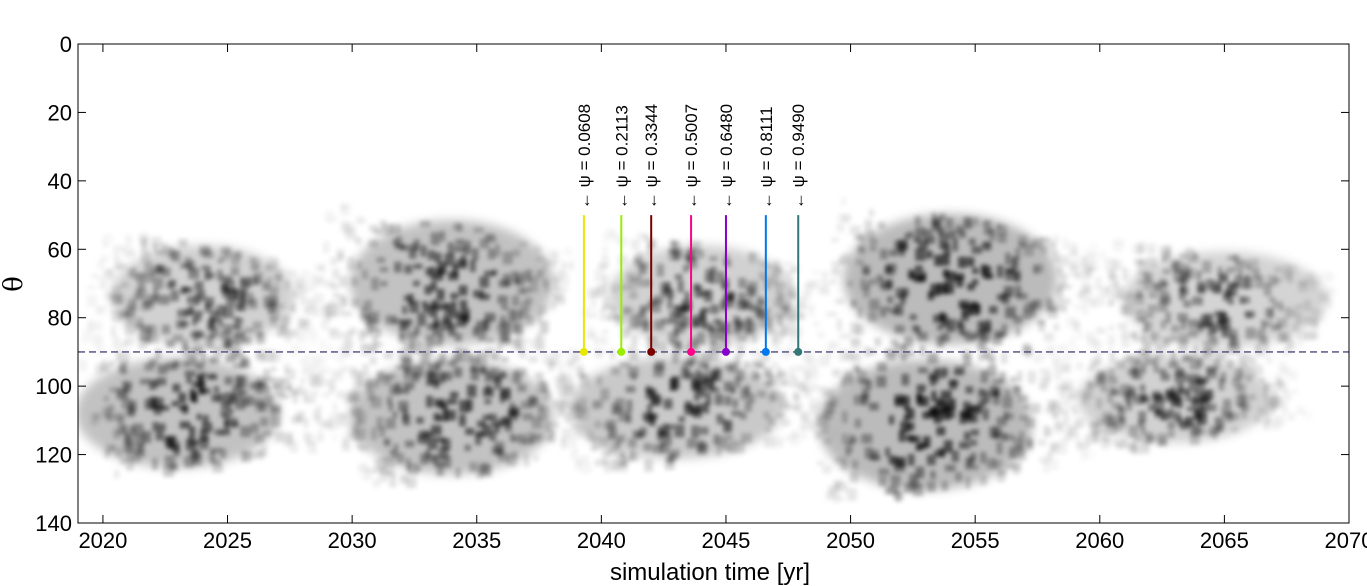  What do you see at coordinates (53, 386) in the screenshot?
I see `y-tick-label: 100` at bounding box center [53, 386].